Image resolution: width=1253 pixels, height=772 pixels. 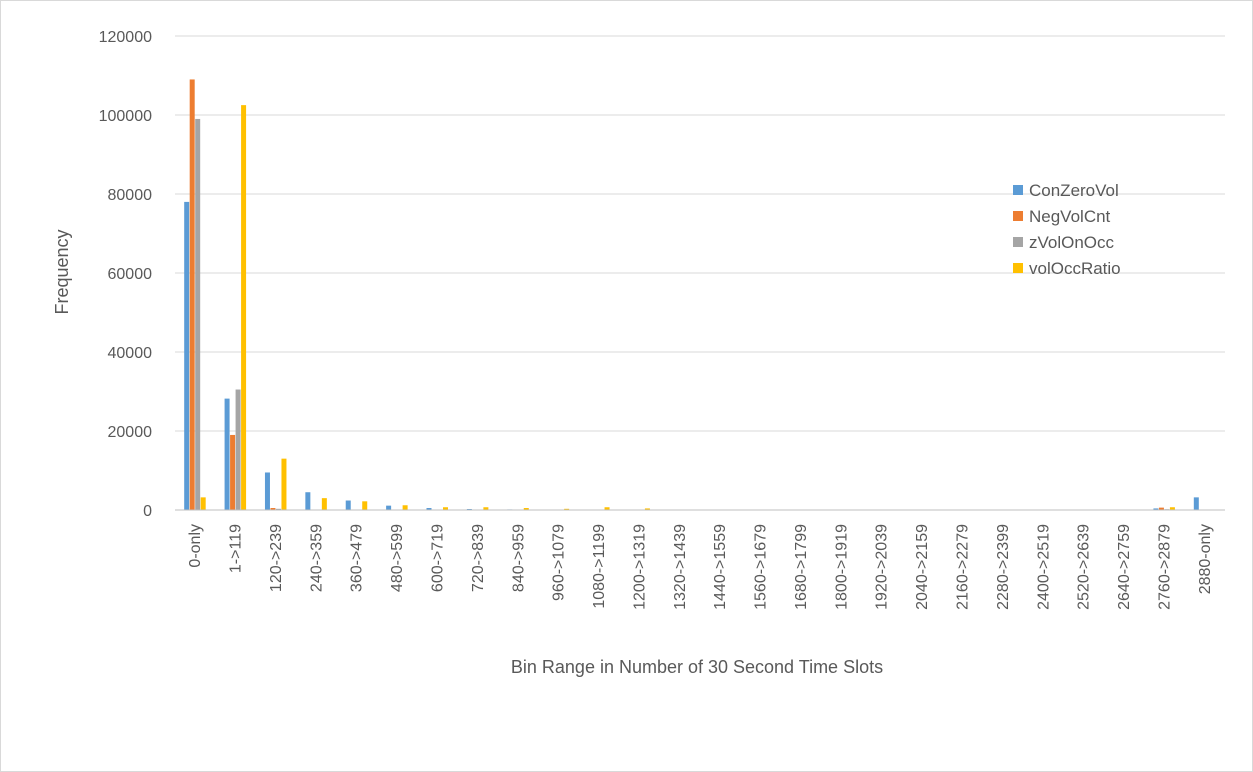 What do you see at coordinates (397, 558) in the screenshot?
I see `x-tick-label: 480->599` at bounding box center [397, 558].